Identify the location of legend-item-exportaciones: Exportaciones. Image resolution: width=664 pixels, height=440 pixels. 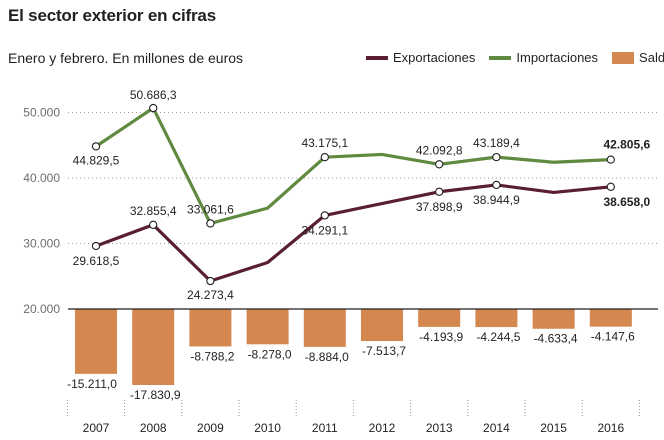
(420, 57).